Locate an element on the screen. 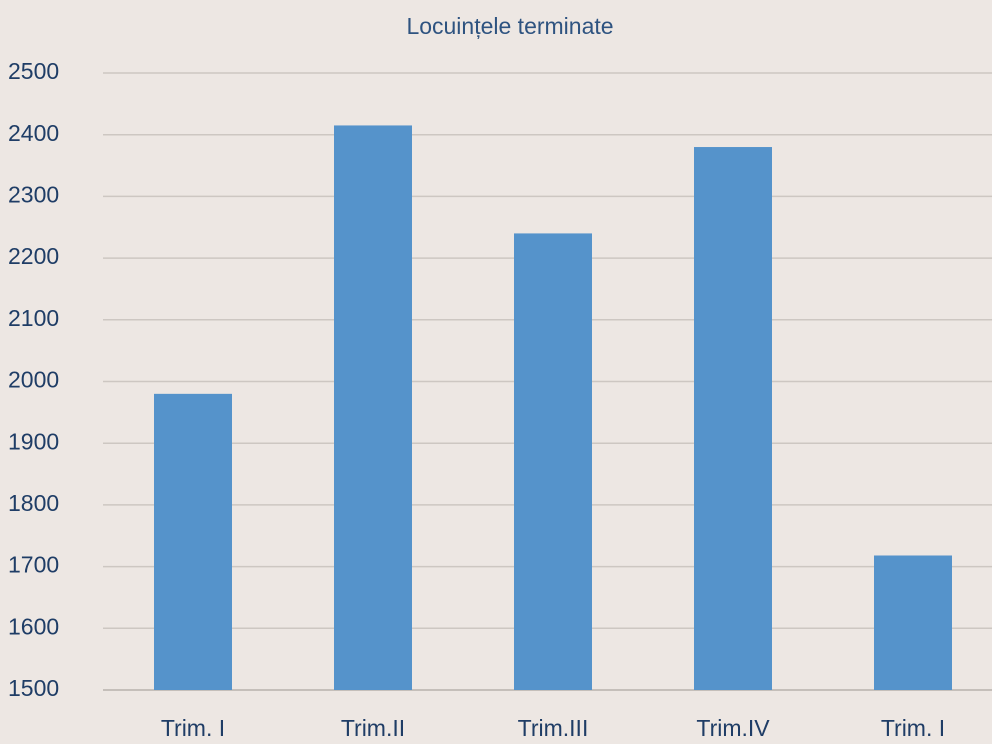 This screenshot has height=744, width=992. y-tick-label: 1900 is located at coordinates (33, 441).